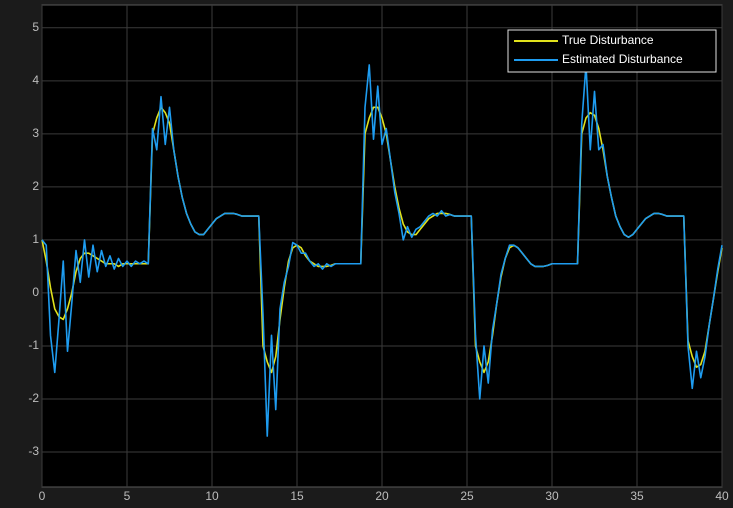  What do you see at coordinates (382, 496) in the screenshot?
I see `x-tick-label: 20` at bounding box center [382, 496].